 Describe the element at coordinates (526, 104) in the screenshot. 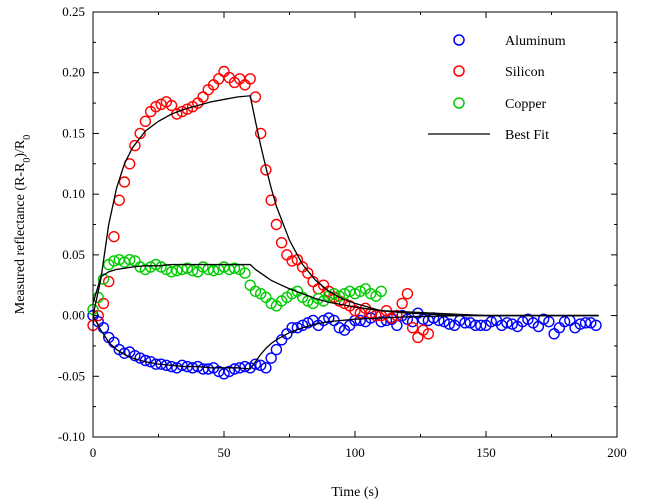

I see `legend-copper-label: Copper` at that location.